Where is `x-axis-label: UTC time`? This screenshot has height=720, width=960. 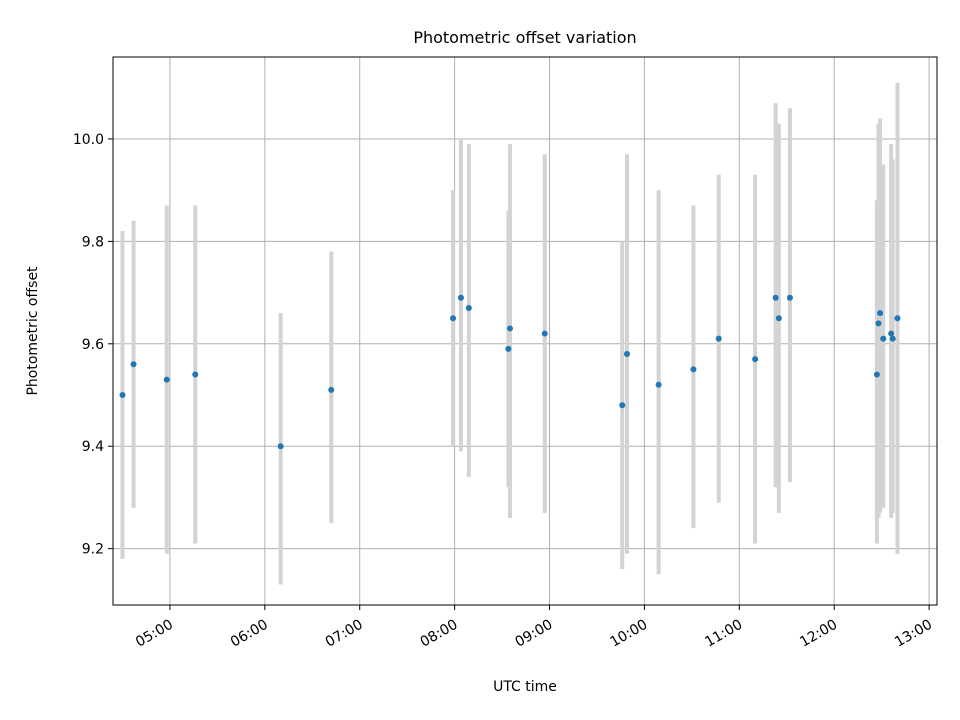
x-axis-label: UTC time is located at coordinates (525, 687).